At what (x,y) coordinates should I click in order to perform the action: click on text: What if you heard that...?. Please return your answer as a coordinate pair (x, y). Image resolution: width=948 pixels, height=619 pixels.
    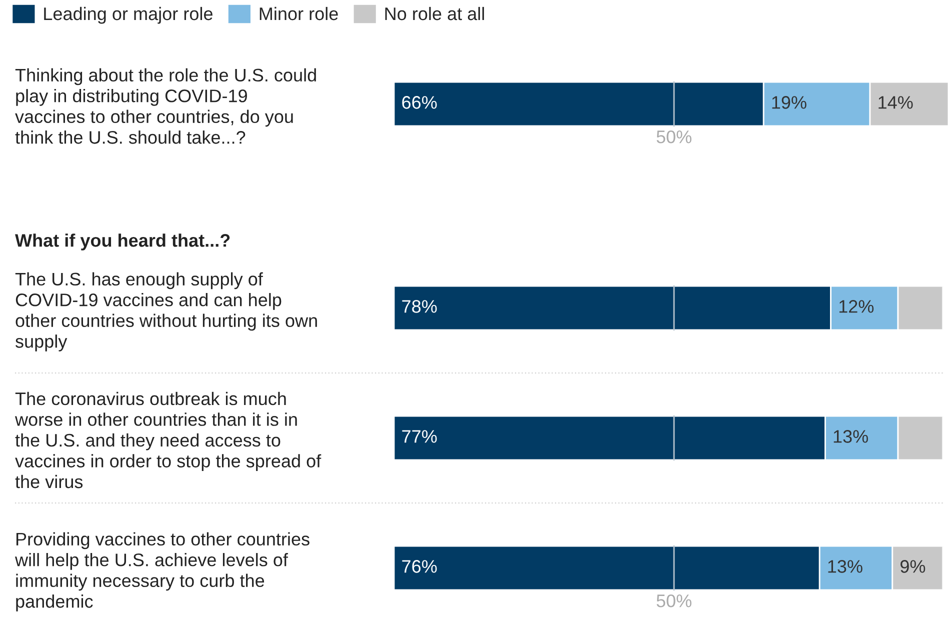
    Looking at the image, I should click on (122, 242).